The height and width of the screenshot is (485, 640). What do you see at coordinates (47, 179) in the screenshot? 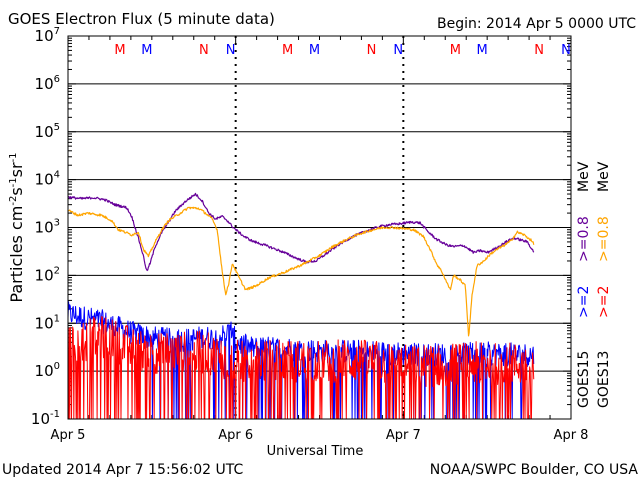
I see `y-tick-label: 10⁴` at bounding box center [47, 179].